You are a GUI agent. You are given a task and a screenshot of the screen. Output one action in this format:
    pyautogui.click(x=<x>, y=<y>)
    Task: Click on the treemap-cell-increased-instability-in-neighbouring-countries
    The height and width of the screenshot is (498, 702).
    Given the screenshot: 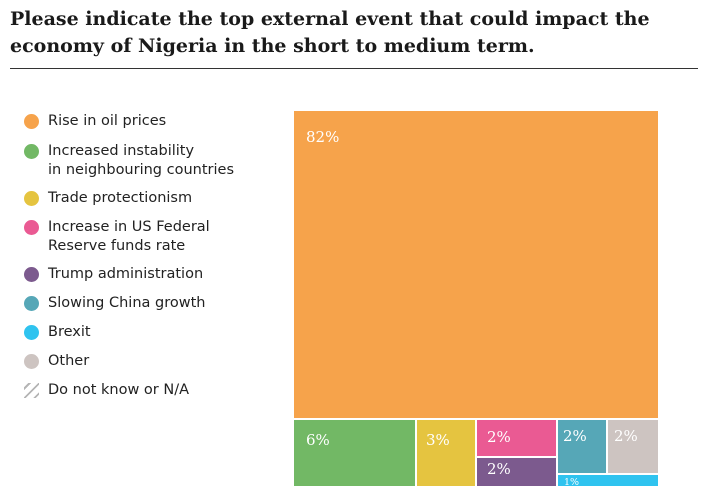 What is the action you would take?
    pyautogui.click(x=354, y=453)
    